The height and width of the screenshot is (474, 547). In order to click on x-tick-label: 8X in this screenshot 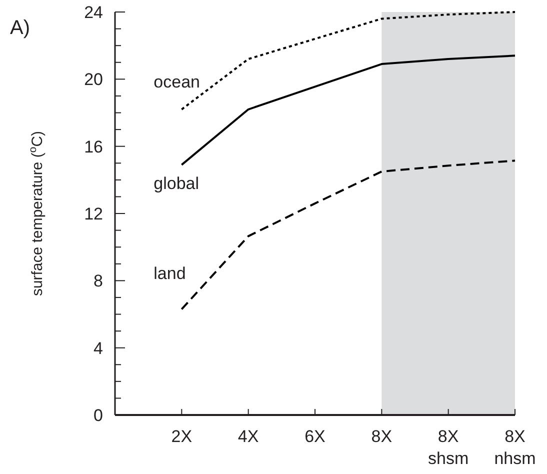, I will do `click(381, 436)`.